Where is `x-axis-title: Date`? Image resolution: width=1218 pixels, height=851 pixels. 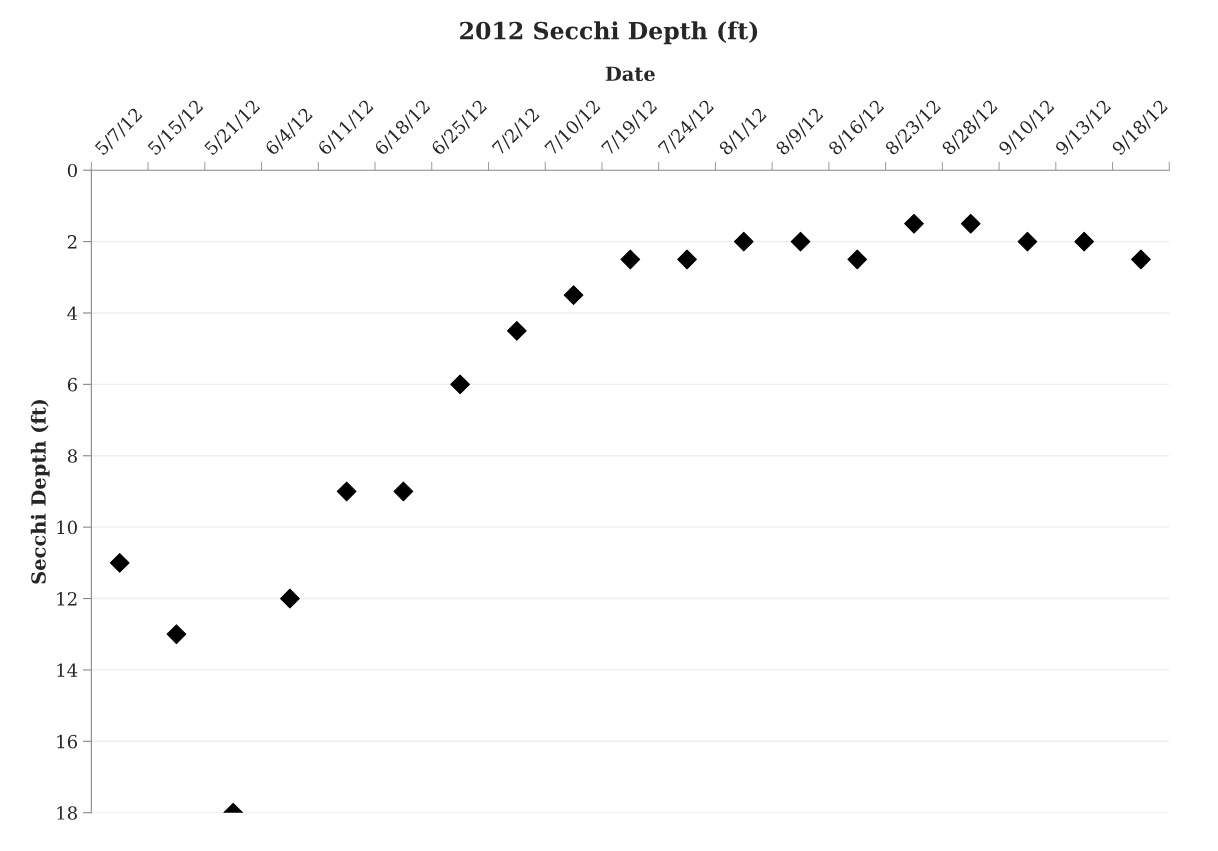
x-axis-title: Date is located at coordinates (630, 74).